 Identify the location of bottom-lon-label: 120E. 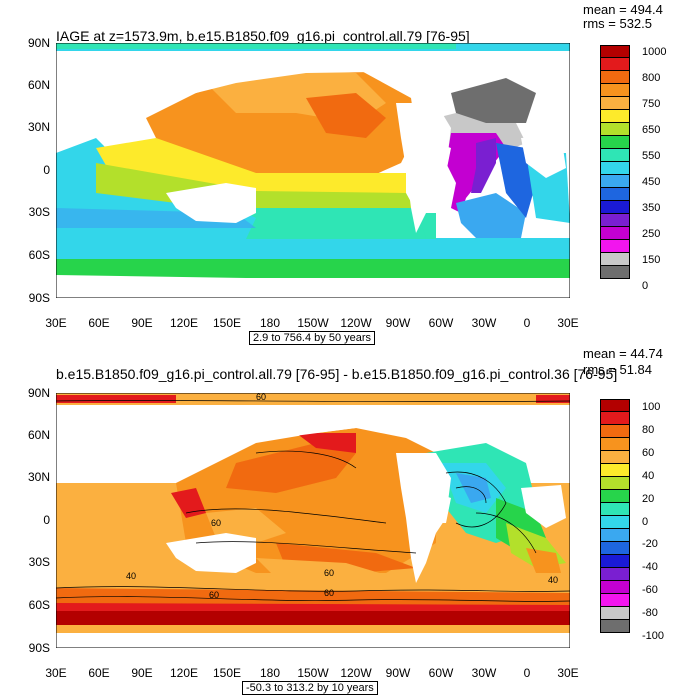
(184, 673).